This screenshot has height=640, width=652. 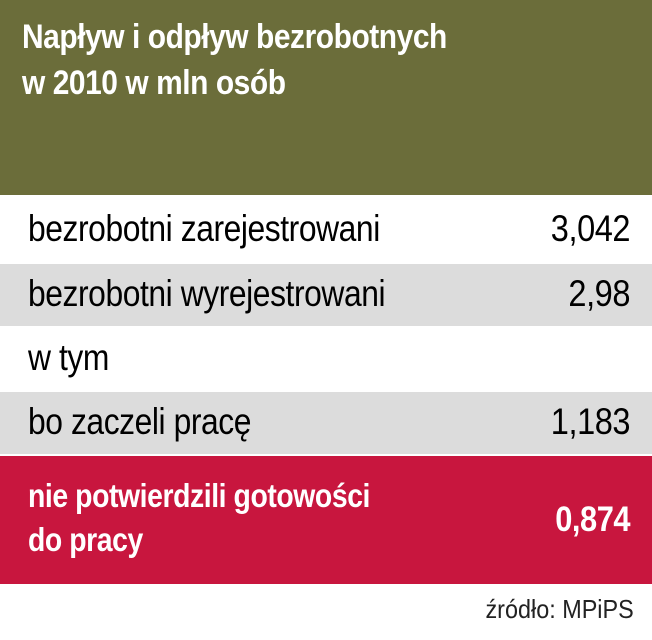 I want to click on table-row: bezrobotni wyrejestrowani 2,98, so click(x=326, y=295).